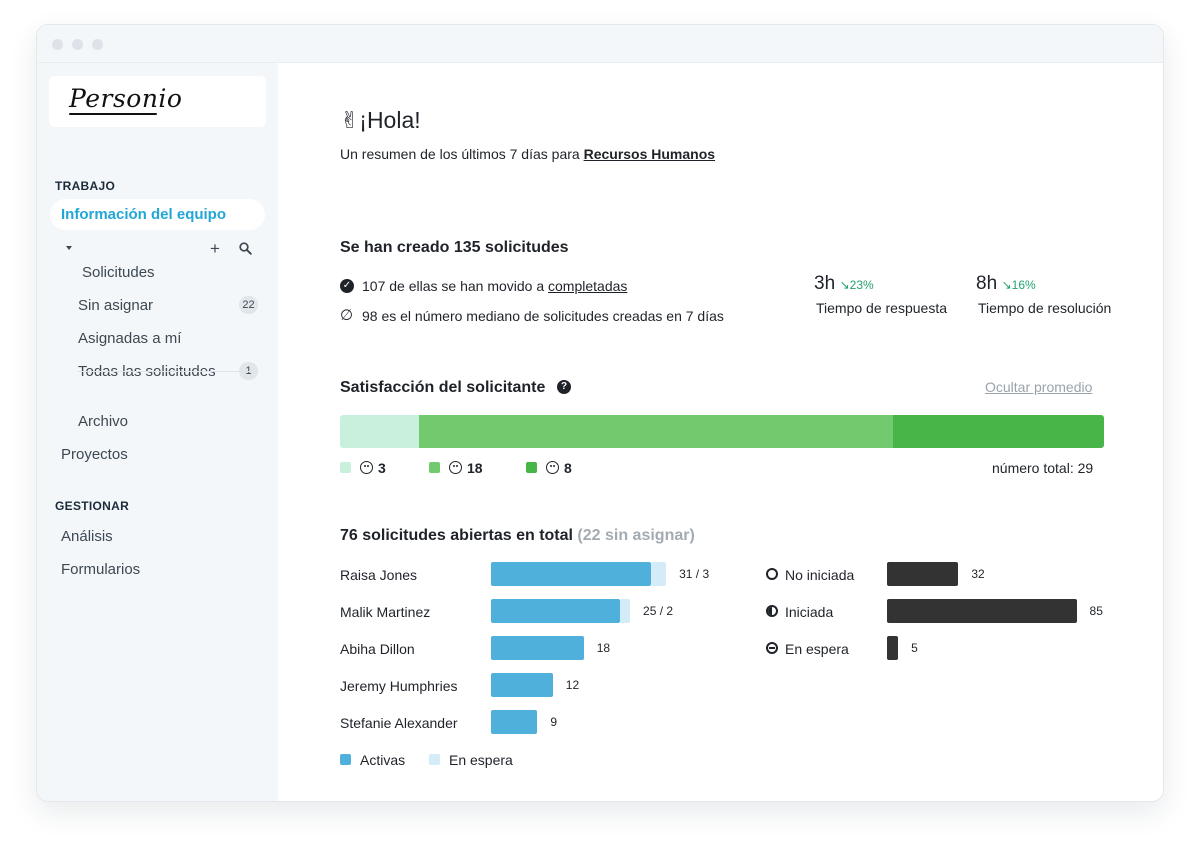 This screenshot has width=1200, height=848. What do you see at coordinates (103, 421) in the screenshot?
I see `sidebar-item-archive: Archivo` at bounding box center [103, 421].